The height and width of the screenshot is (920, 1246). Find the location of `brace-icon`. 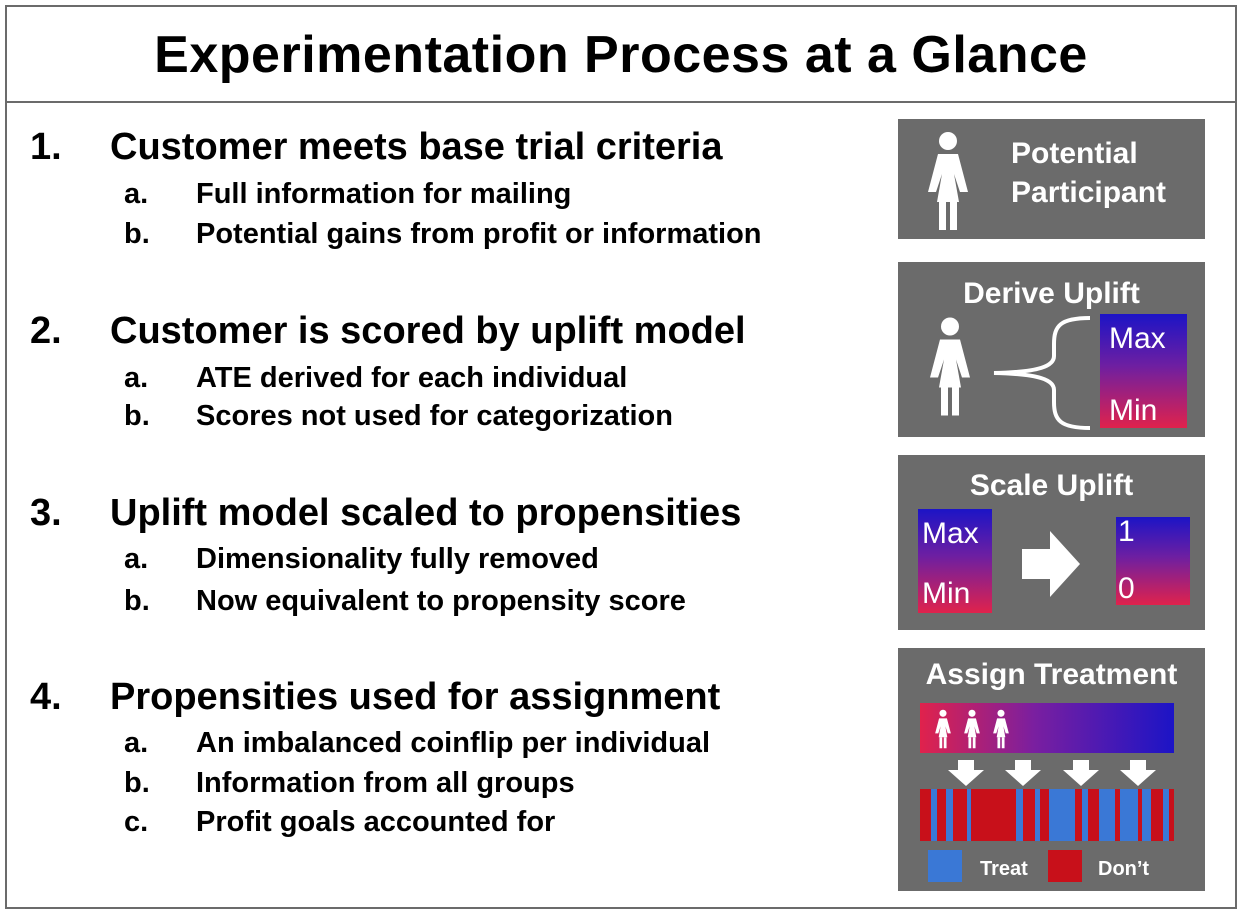

brace-icon is located at coordinates (1042, 373).